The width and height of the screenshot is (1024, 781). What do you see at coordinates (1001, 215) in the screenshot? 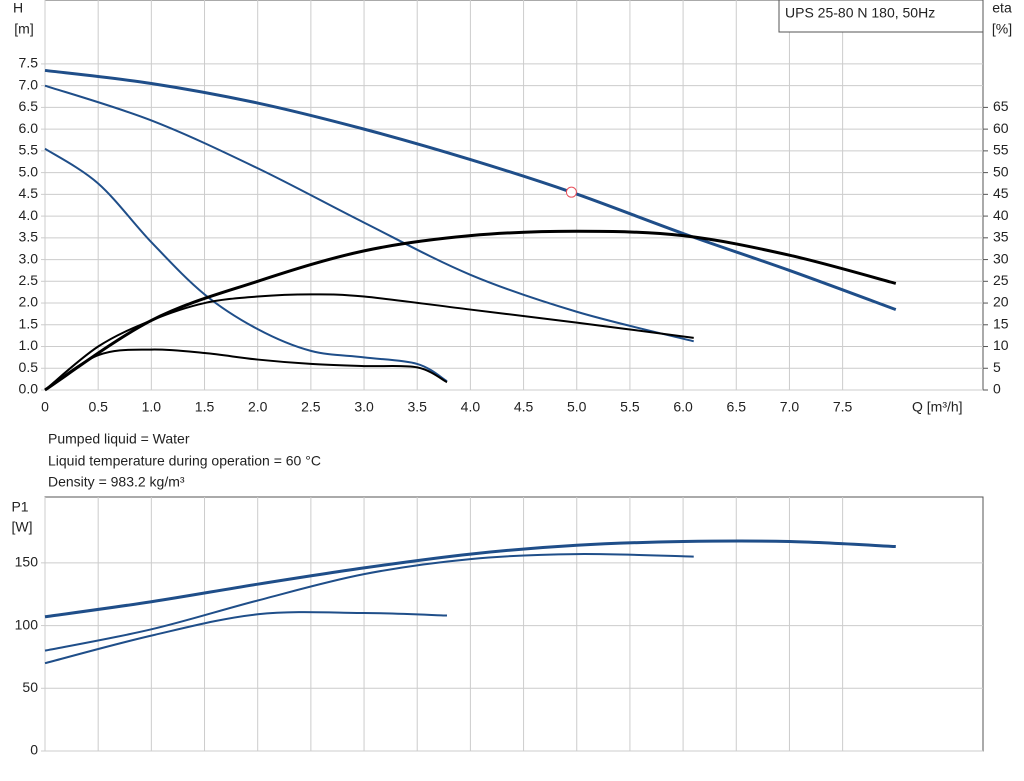
I see `y2-tick-label: 40` at bounding box center [1001, 215].